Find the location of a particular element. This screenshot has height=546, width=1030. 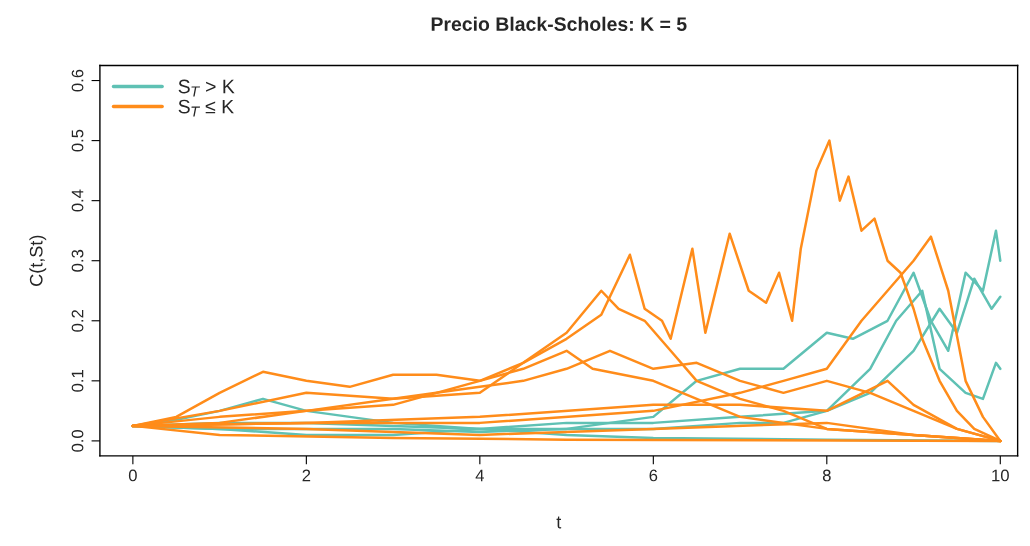

y-tick-label: 0.0 is located at coordinates (77, 440).